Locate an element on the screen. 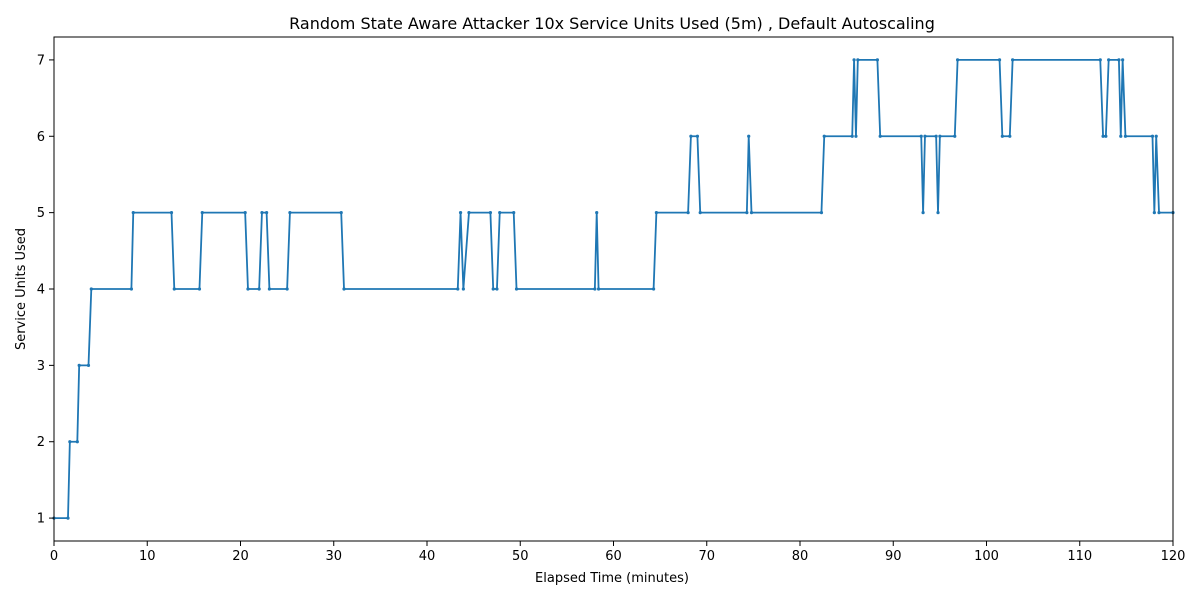 This screenshot has height=600, width=1200. x-axis-label: Elapsed Time (minutes) is located at coordinates (612, 578).